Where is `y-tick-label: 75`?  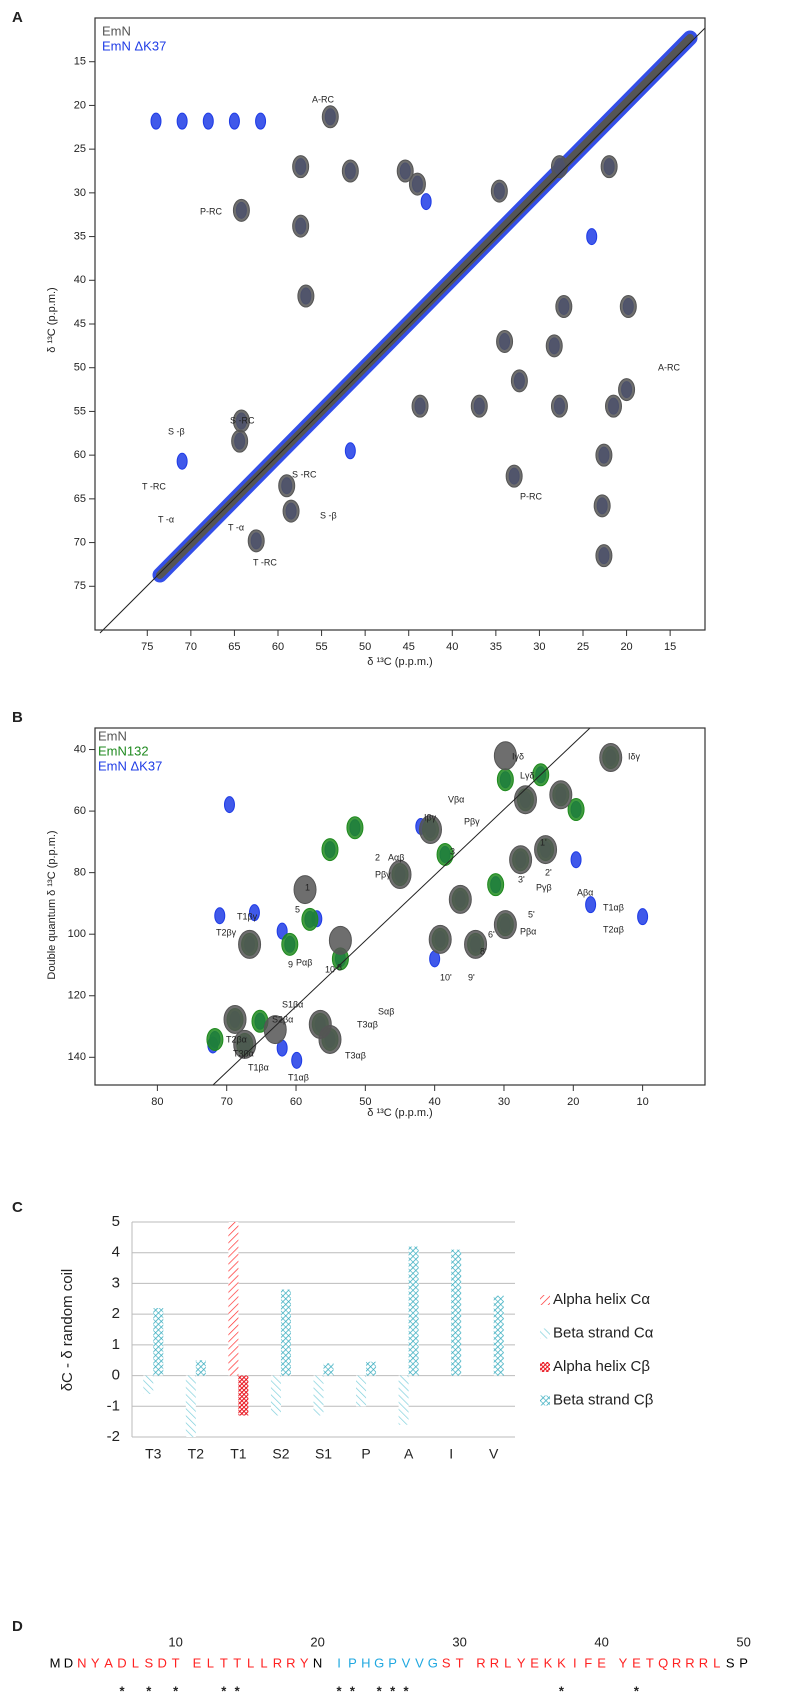
y-tick-label: 75 is located at coordinates (80, 586).